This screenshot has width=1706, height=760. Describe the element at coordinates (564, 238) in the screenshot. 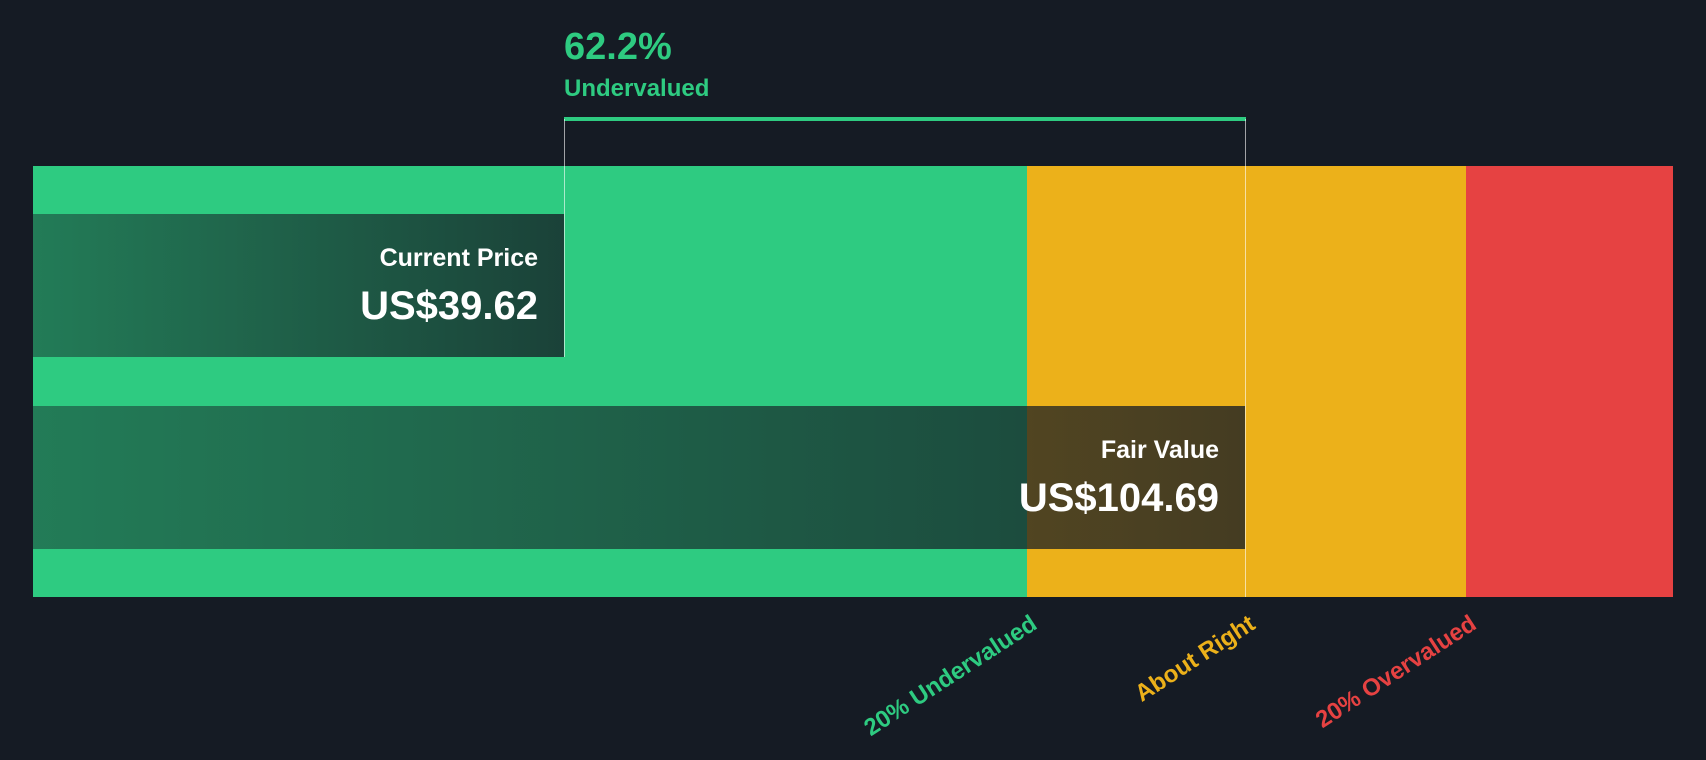

I see `bracket-left-line` at that location.